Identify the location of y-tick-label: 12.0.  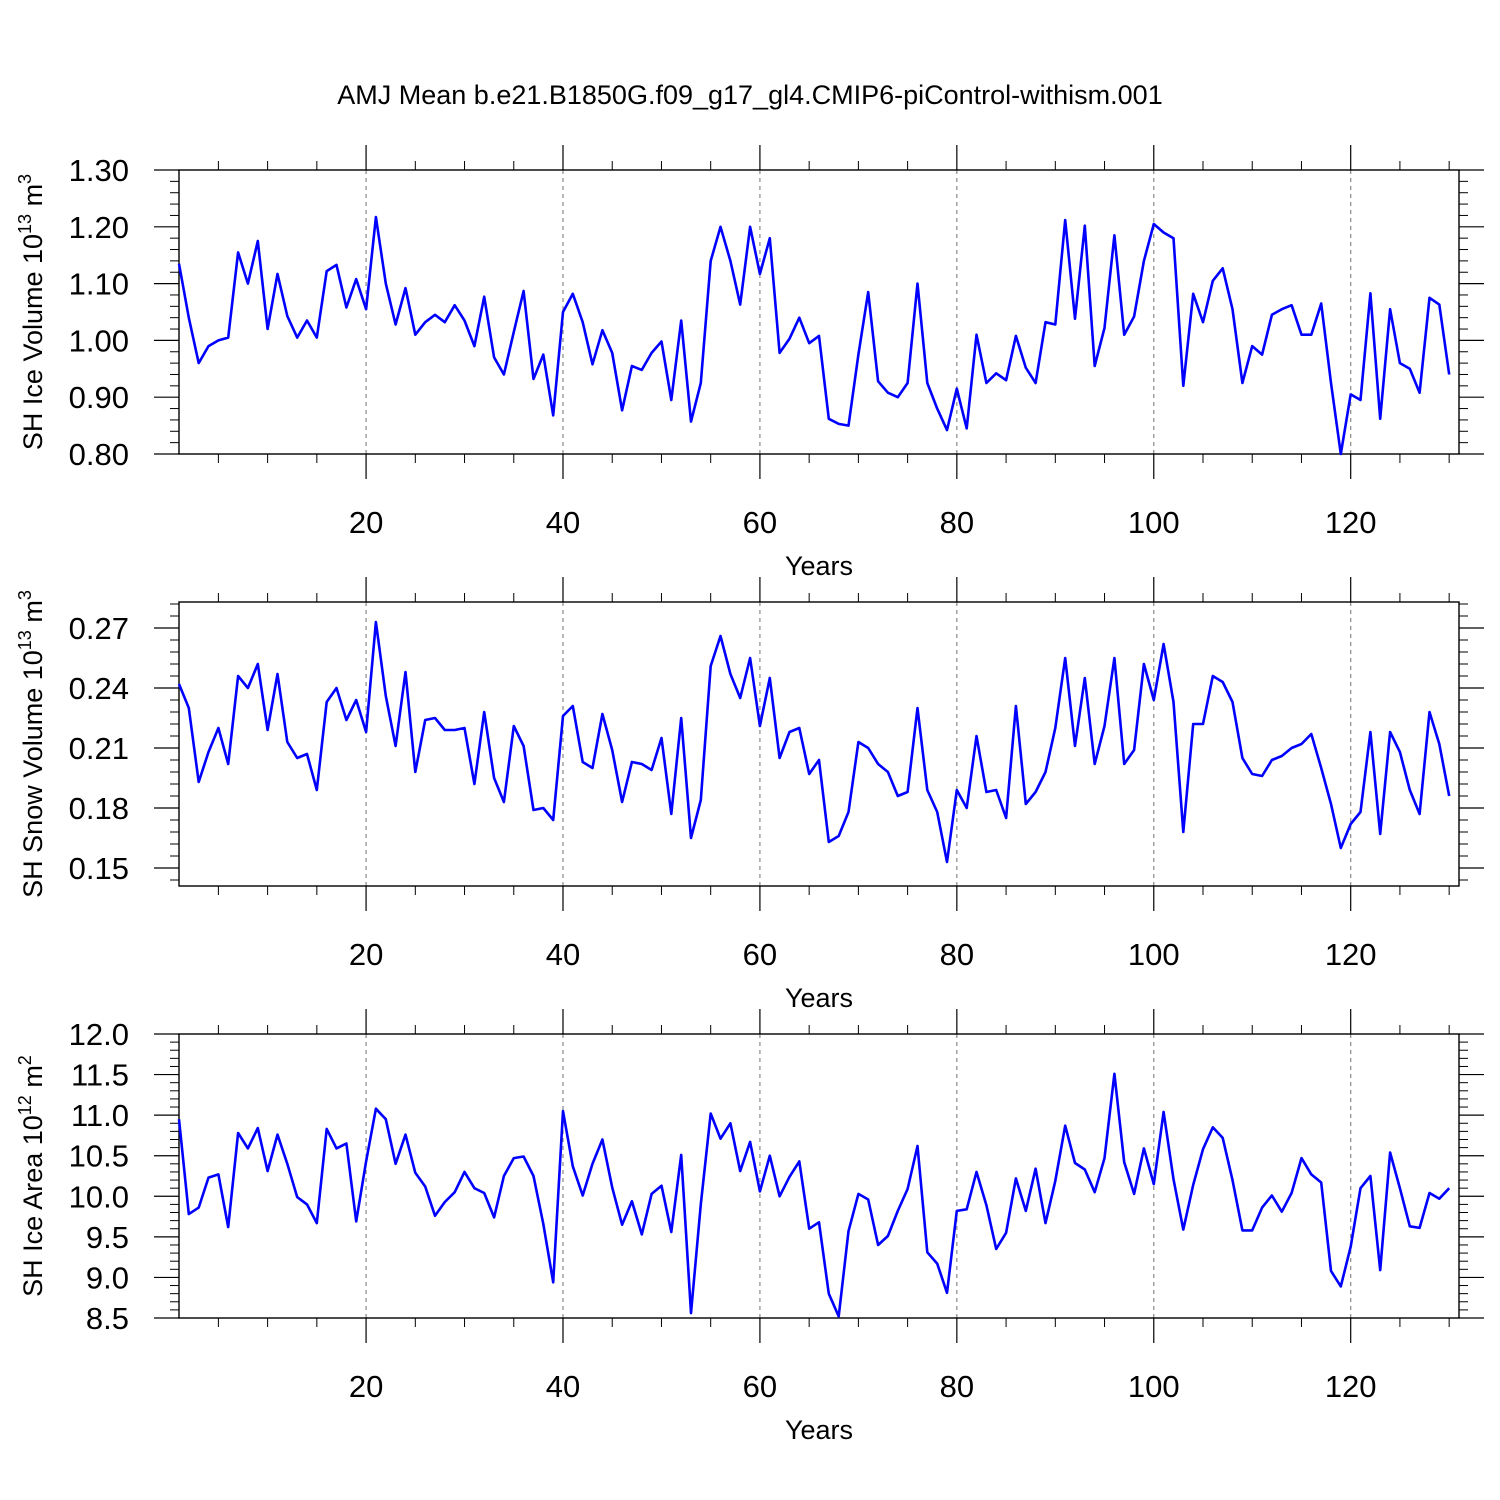
(99, 1034).